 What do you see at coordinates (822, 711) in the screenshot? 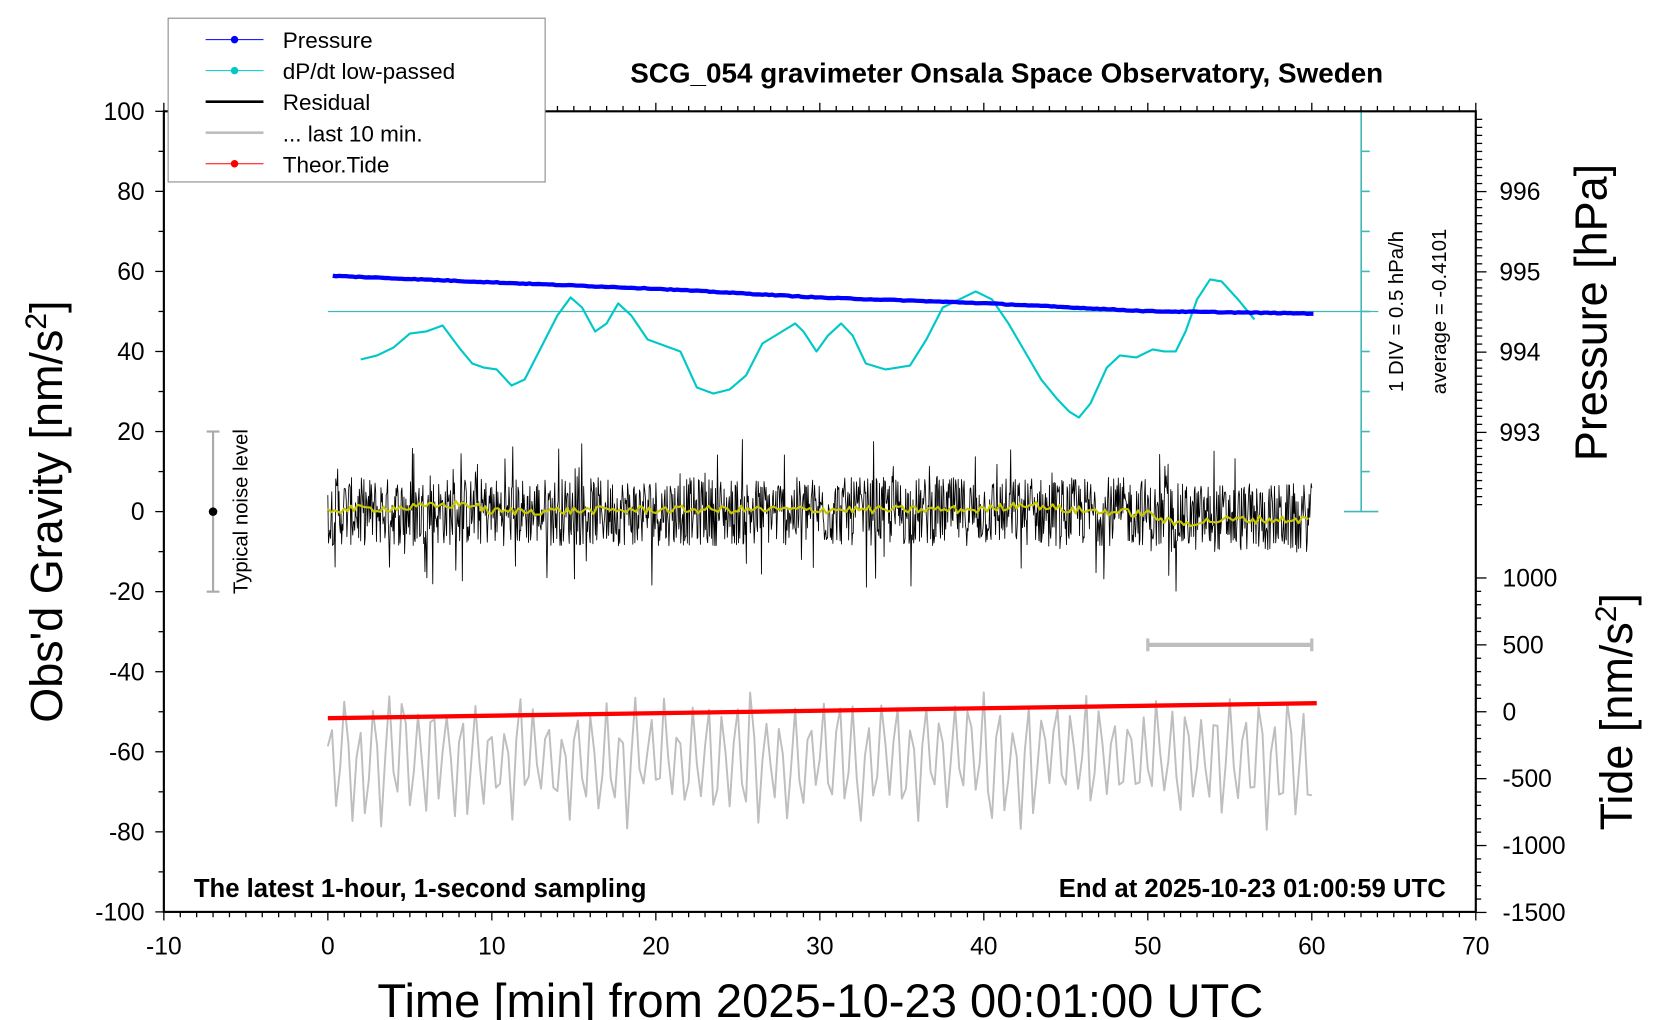
I see `theoretical-tide-line` at bounding box center [822, 711].